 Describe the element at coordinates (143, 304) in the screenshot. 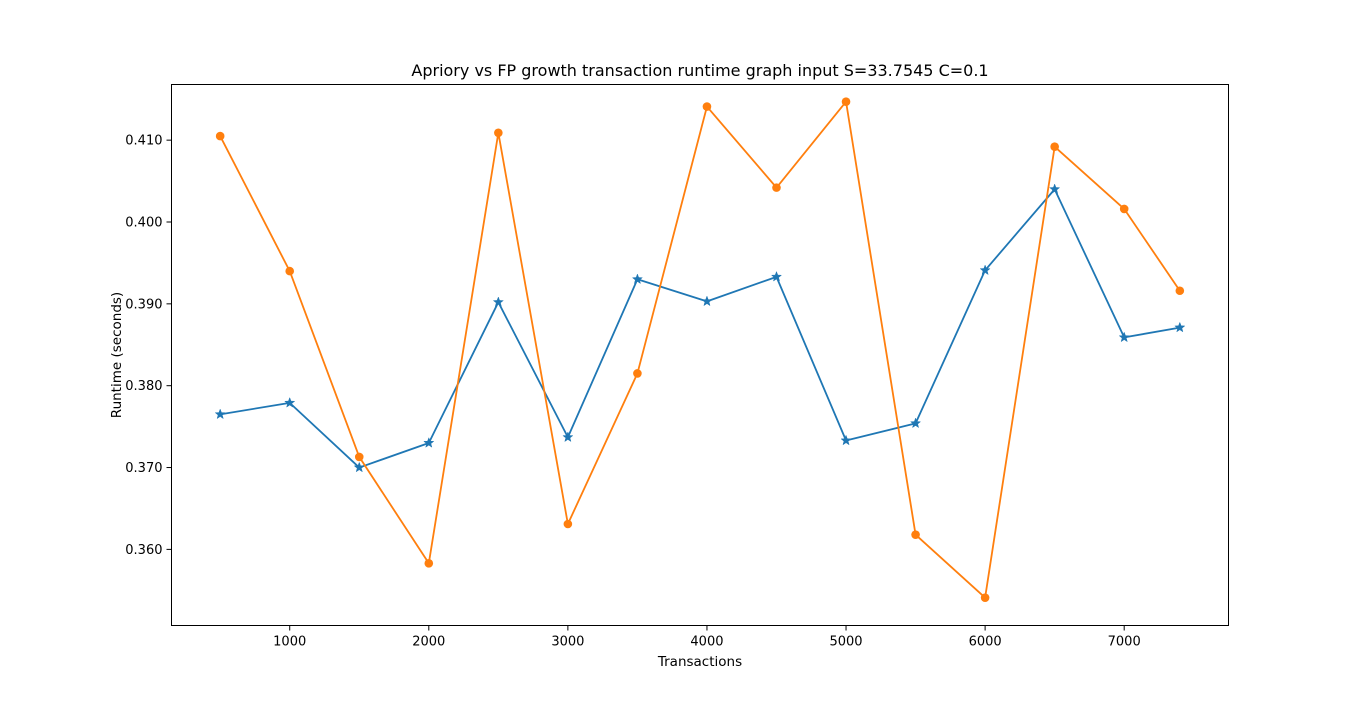

I see `y-tick-label: 0.390` at that location.